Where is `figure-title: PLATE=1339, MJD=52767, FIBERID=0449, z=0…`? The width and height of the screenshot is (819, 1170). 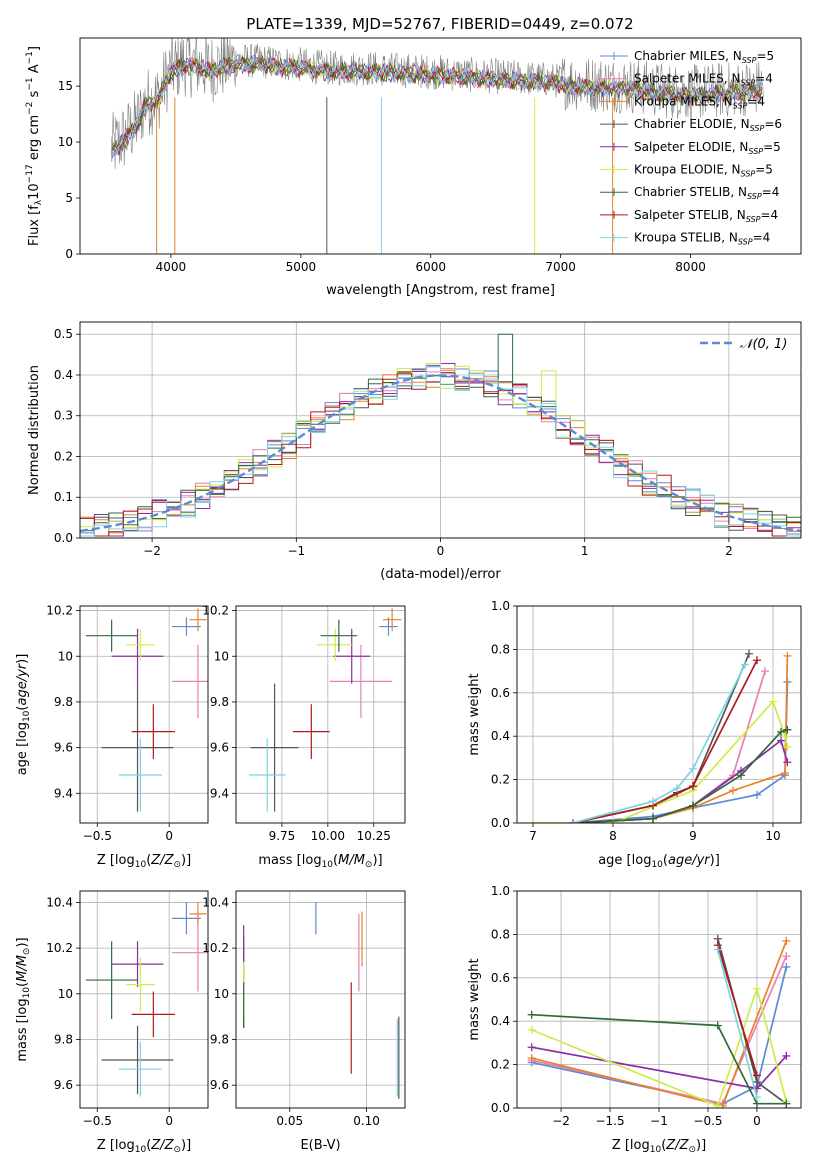 figure-title: PLATE=1339, MJD=52767, FIBERID=0449, z=0… is located at coordinates (439, 24).